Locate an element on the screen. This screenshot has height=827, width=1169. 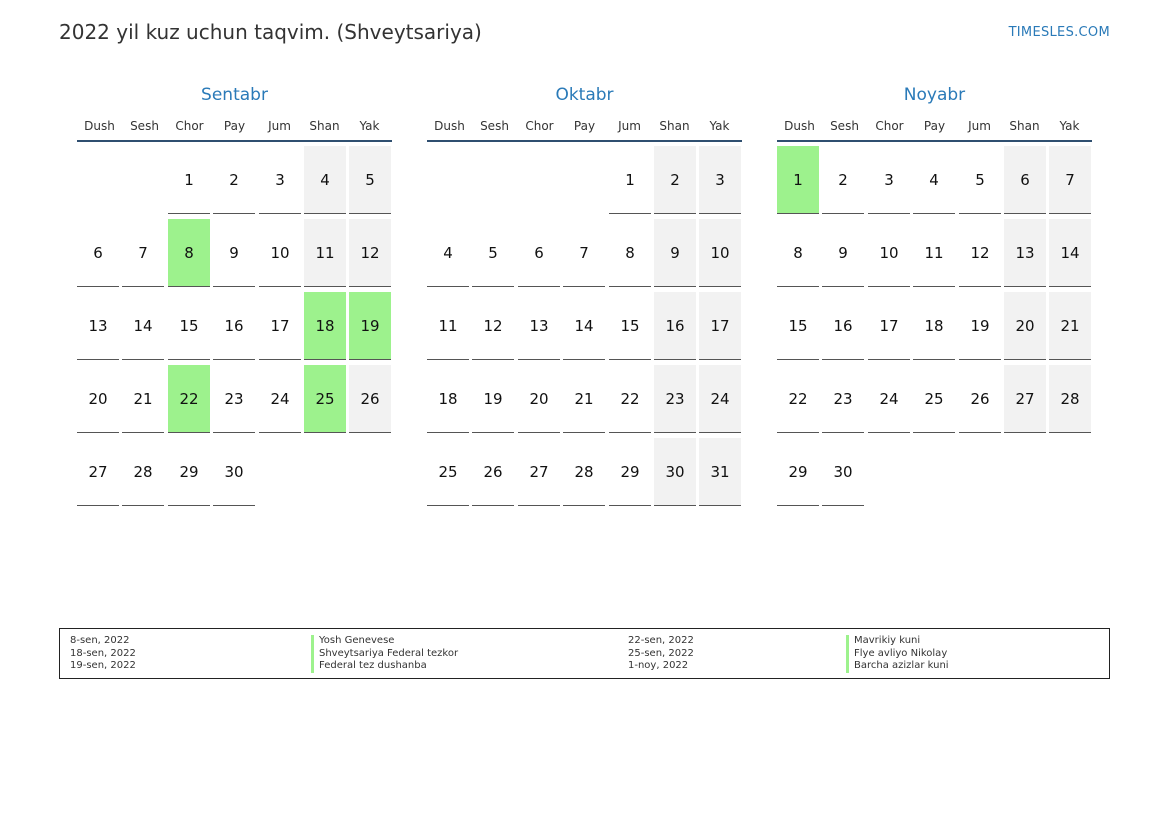
legend-holiday-name: Flye avliyo Nikolay is located at coordinates (897, 653).